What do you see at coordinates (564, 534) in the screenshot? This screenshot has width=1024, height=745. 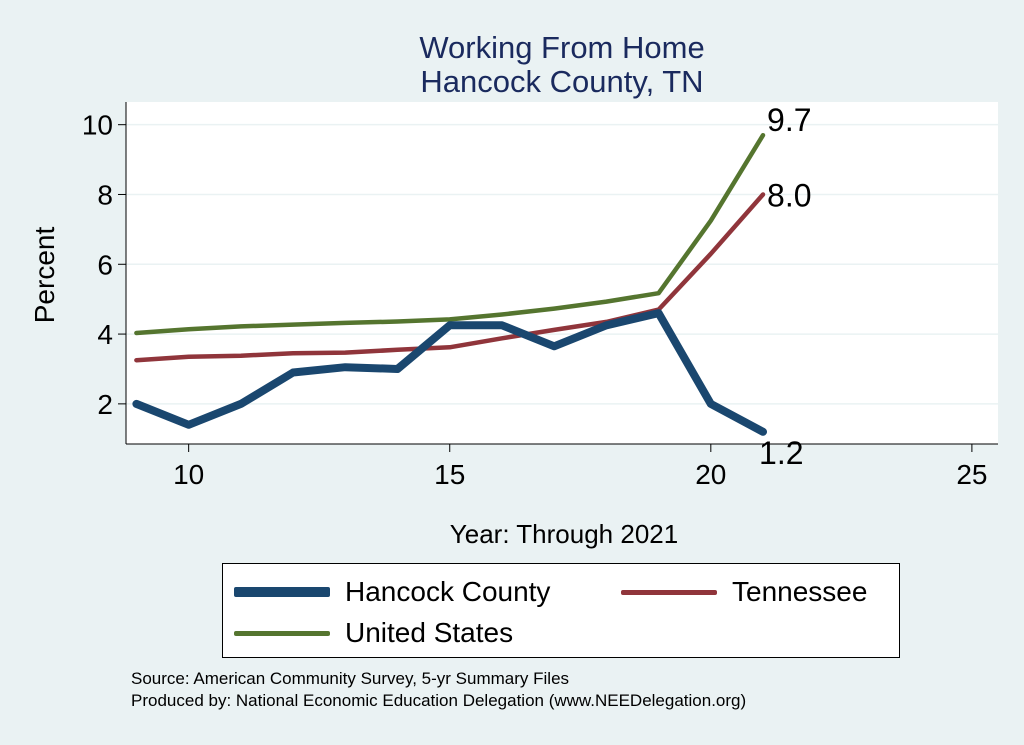 I see `x-axis-title: Year: Through 2021` at bounding box center [564, 534].